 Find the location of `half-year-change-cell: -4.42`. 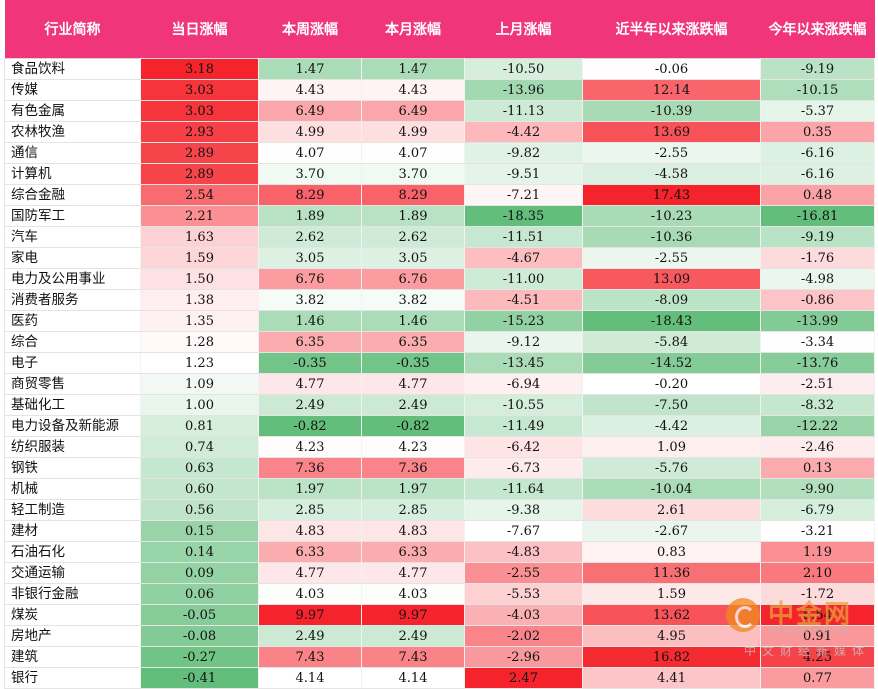

half-year-change-cell: -4.42 is located at coordinates (671, 426).